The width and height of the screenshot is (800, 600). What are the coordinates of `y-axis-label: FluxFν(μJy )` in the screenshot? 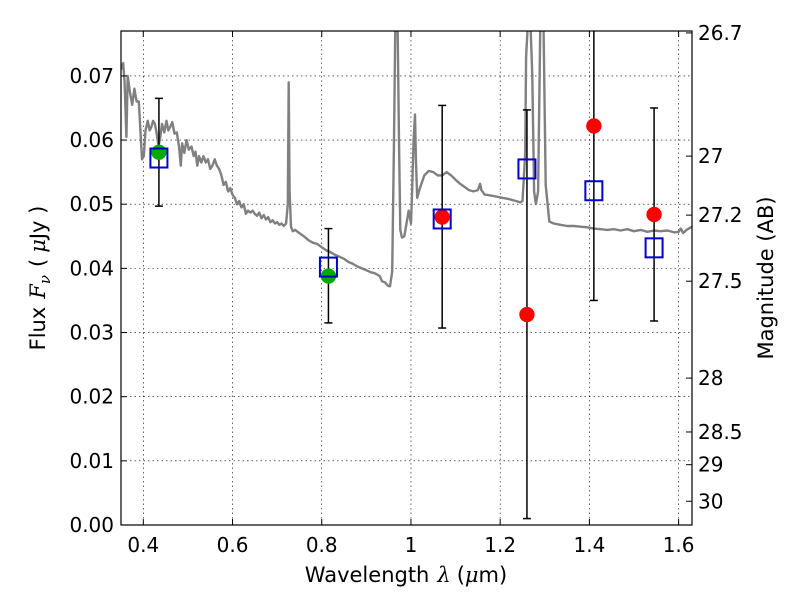 It's located at (40, 278).